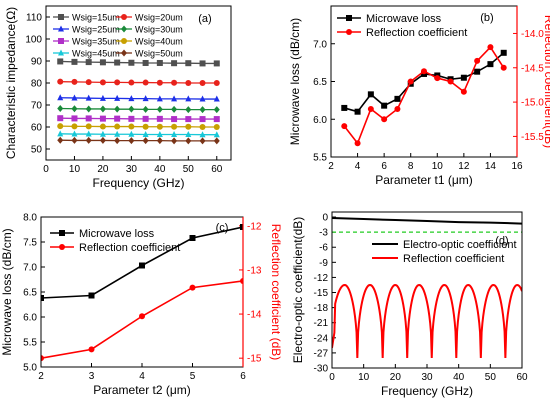 The image size is (550, 402). I want to click on x-tick-label: 6, so click(243, 376).